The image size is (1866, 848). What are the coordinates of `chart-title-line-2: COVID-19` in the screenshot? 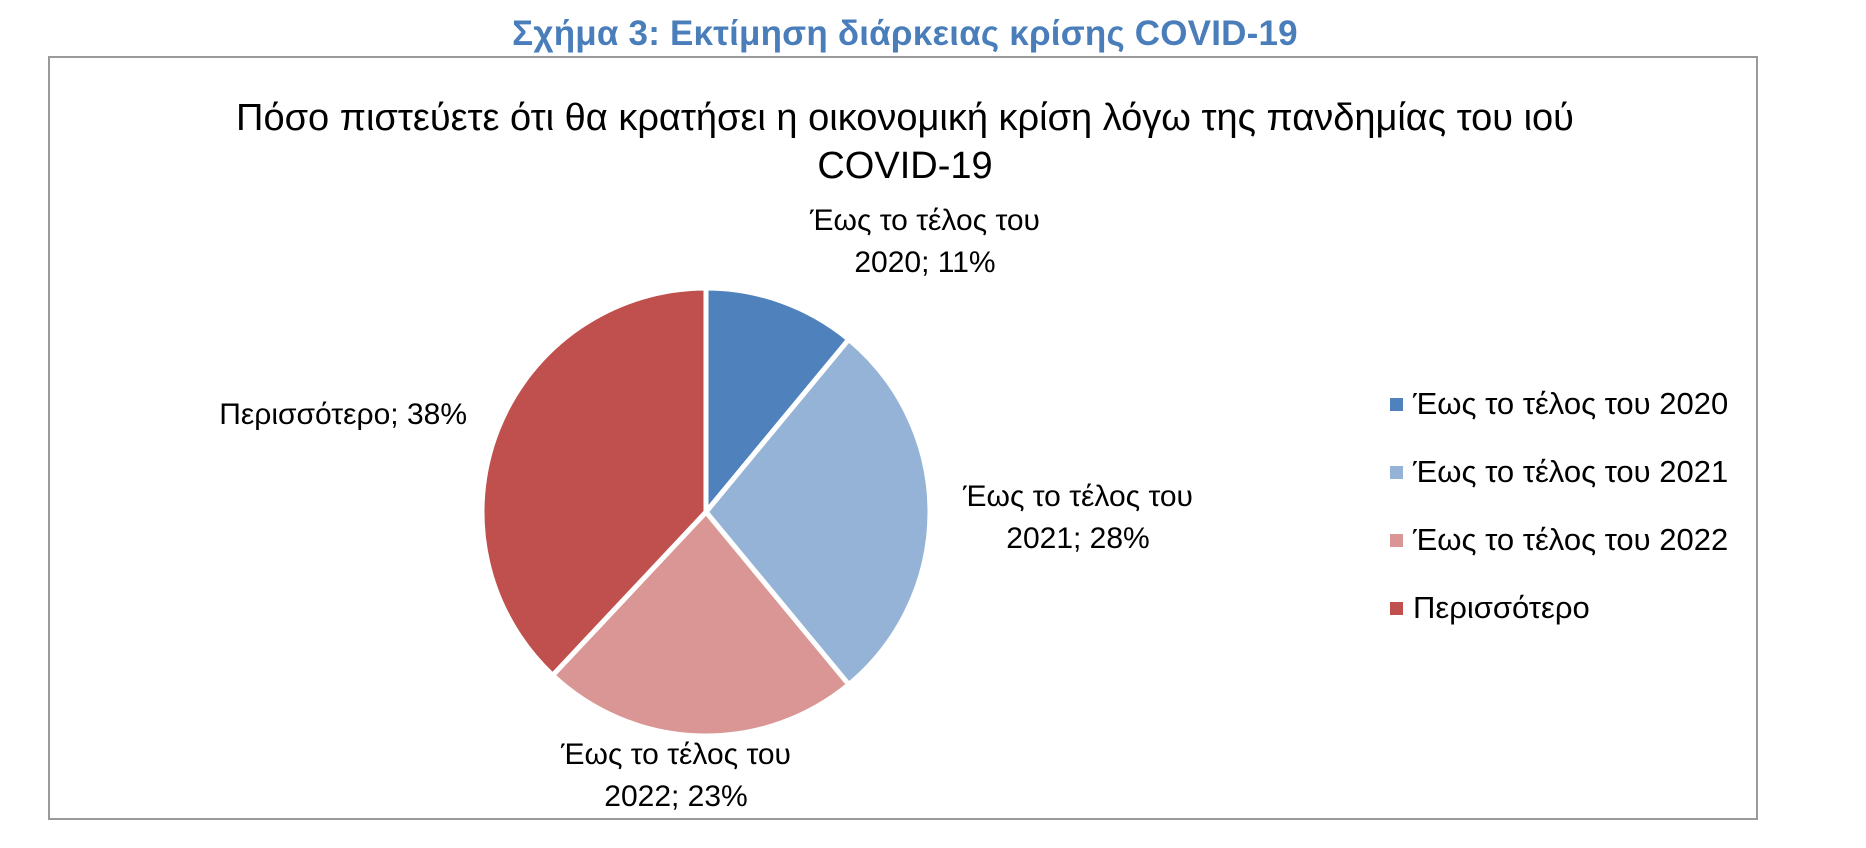 It's located at (904, 166).